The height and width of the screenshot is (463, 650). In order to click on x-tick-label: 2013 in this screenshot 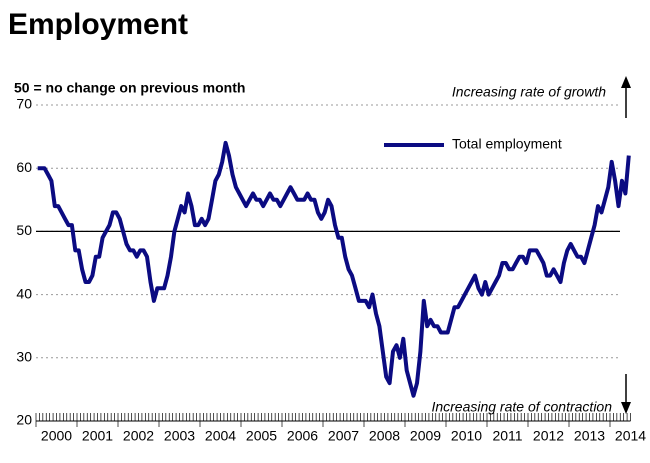, I will do `click(589, 436)`.